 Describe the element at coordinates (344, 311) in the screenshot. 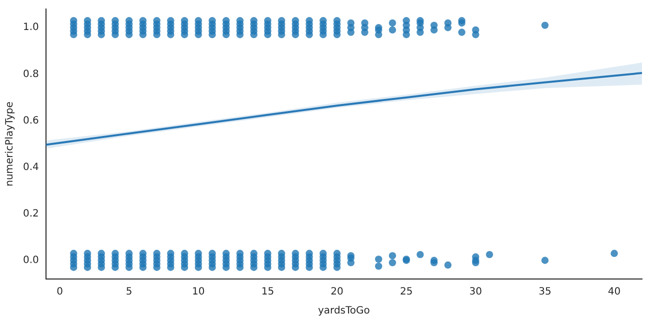

I see `x-axis-title: yardsToGo` at that location.